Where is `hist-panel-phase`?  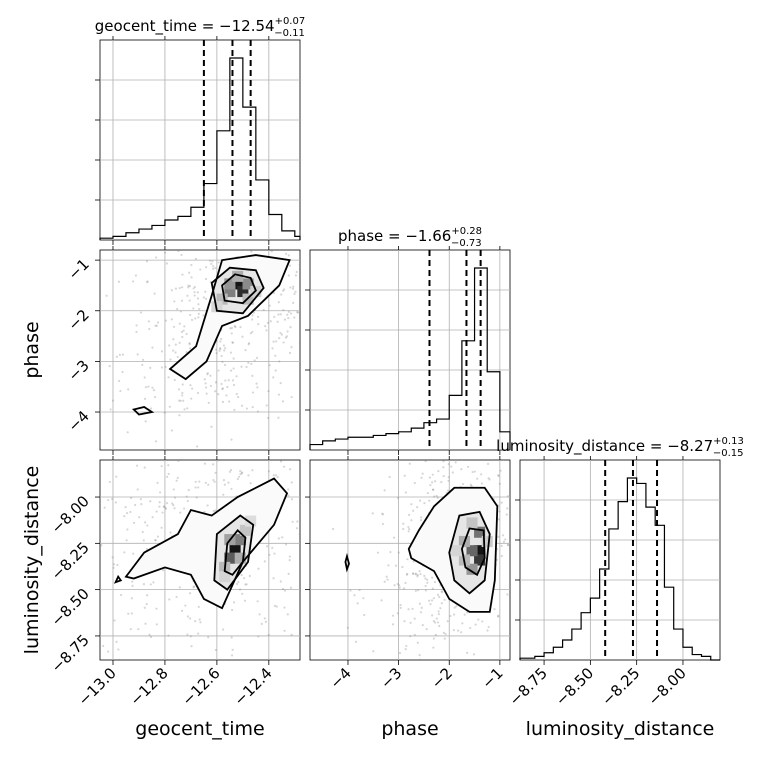 hist-panel-phase is located at coordinates (408, 350).